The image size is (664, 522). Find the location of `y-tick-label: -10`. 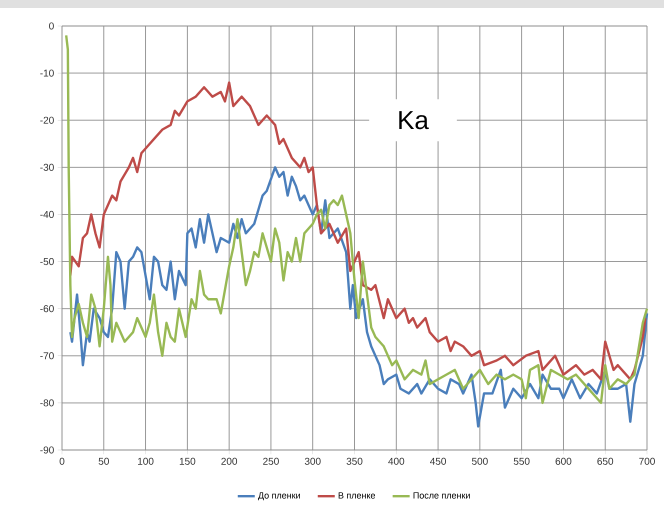

y-tick-label: -10 is located at coordinates (47, 73).